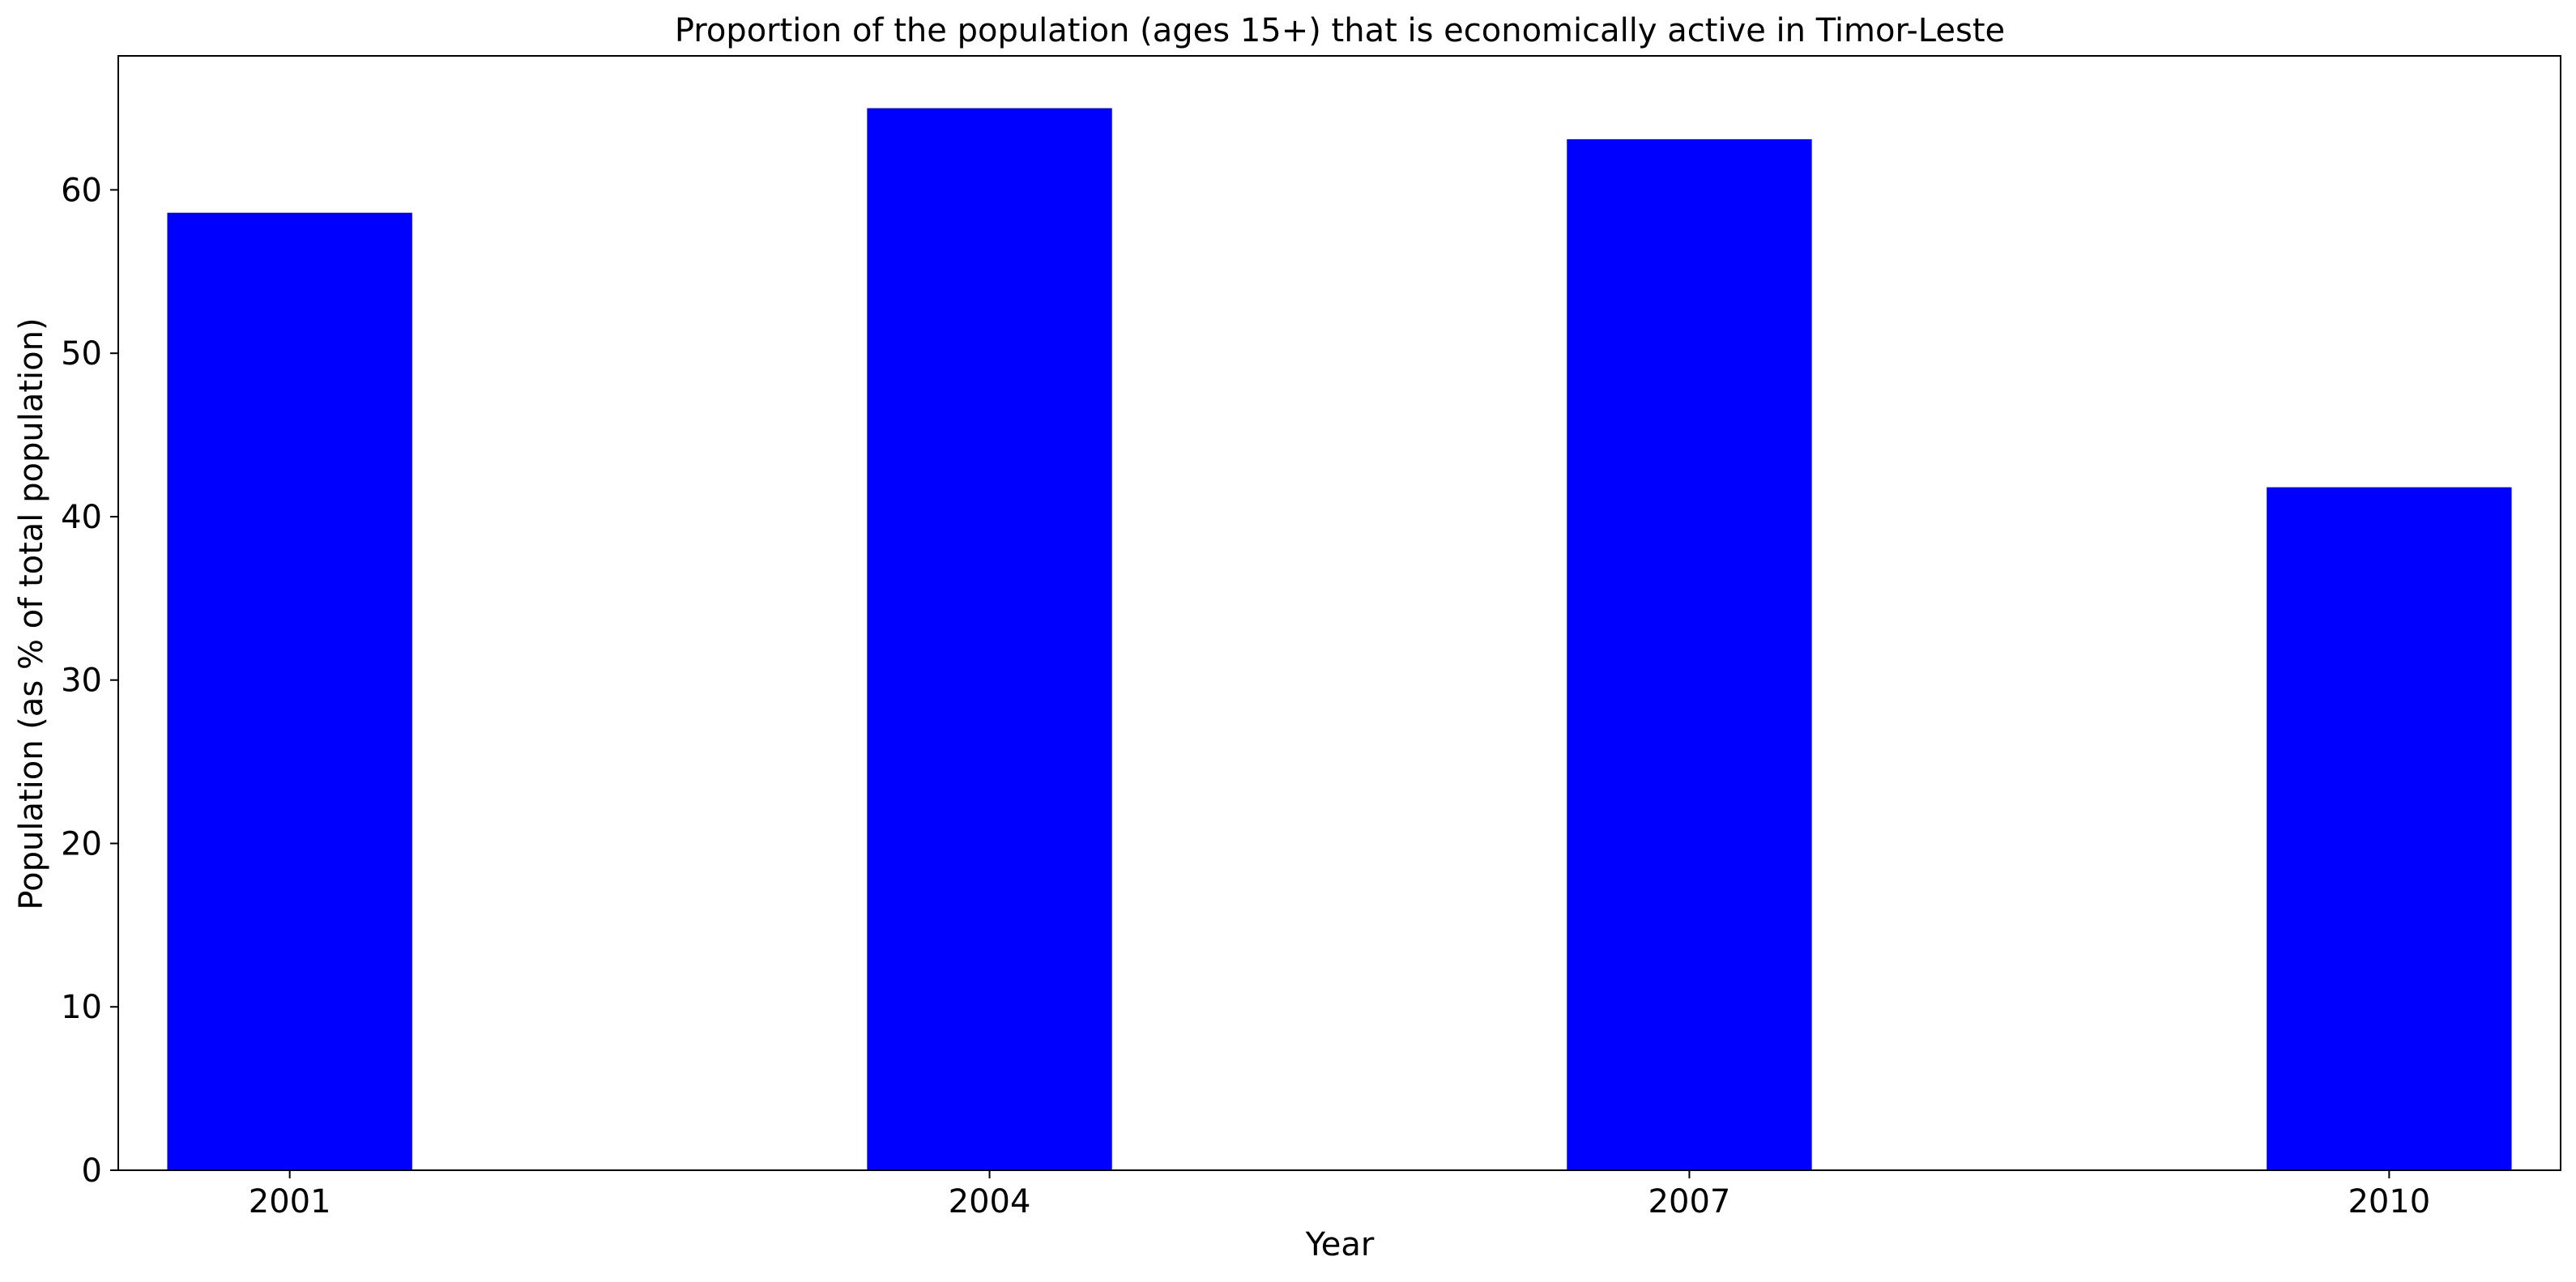 The height and width of the screenshot is (1282, 2576). I want to click on x-tick-label: 2001, so click(290, 1201).